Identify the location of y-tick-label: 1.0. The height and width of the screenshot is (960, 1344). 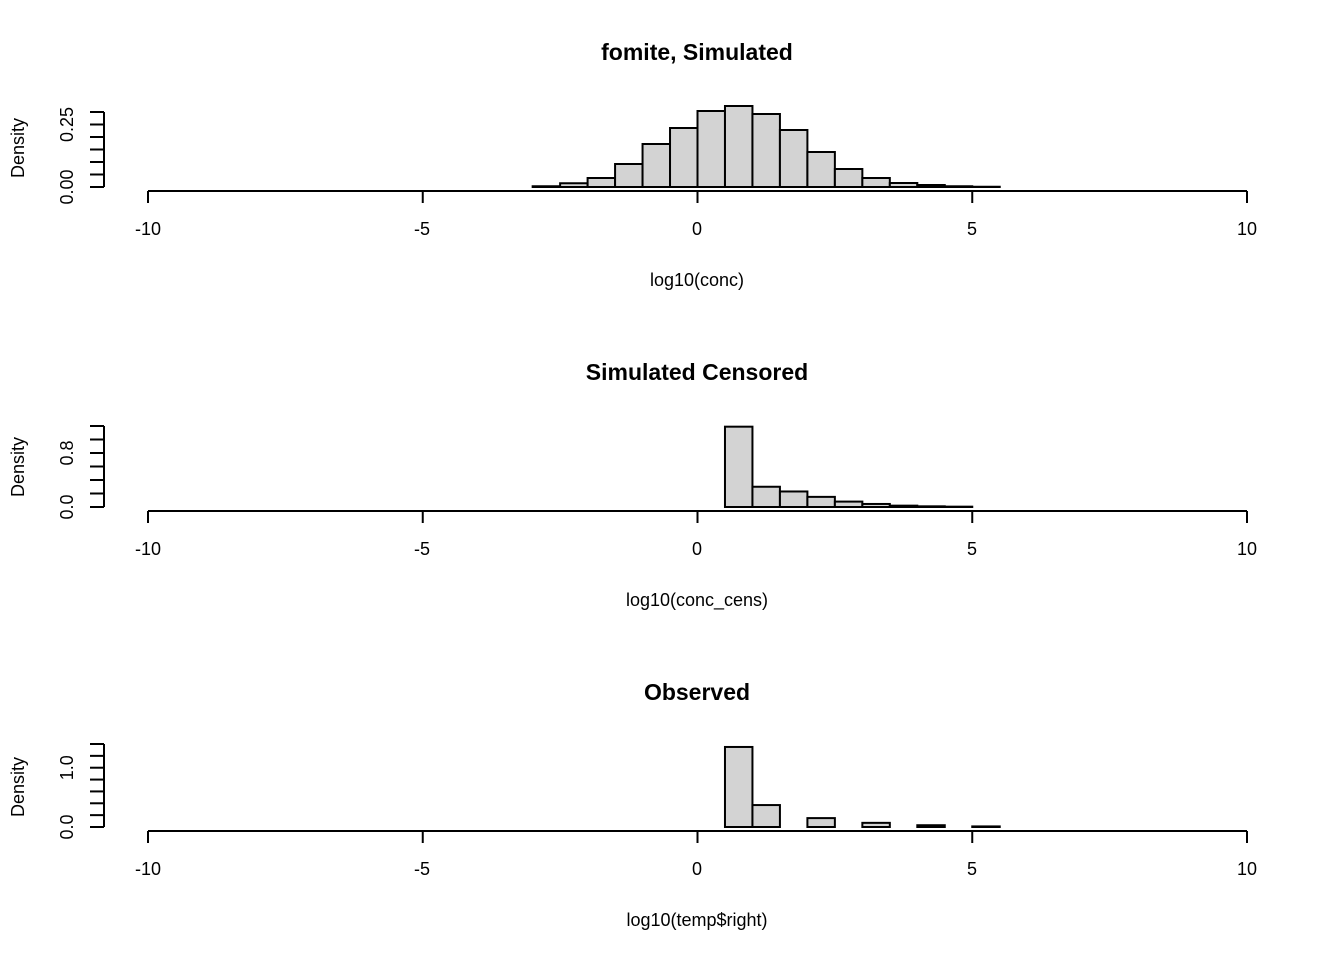
(67, 767).